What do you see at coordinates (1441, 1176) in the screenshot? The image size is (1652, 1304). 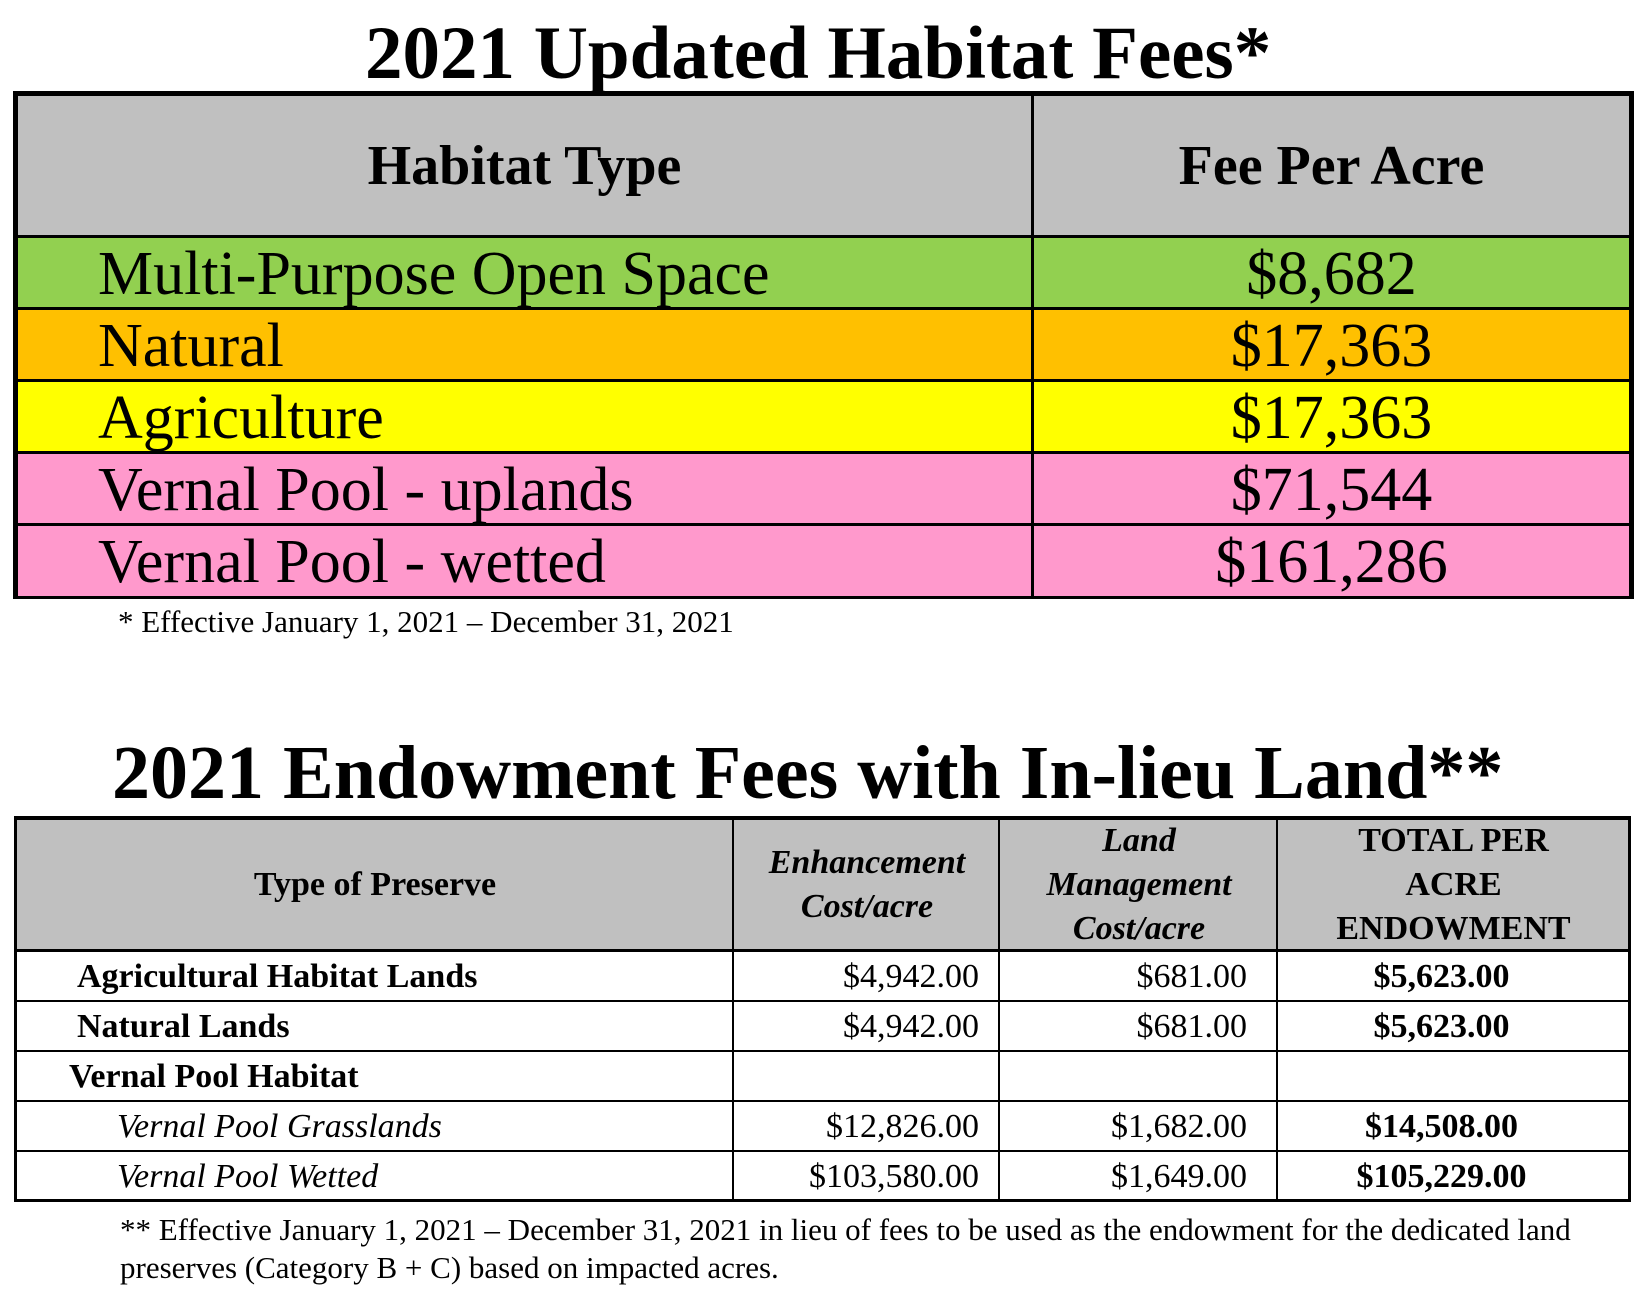 I see `total-endowment-cell: $105,229.00` at bounding box center [1441, 1176].